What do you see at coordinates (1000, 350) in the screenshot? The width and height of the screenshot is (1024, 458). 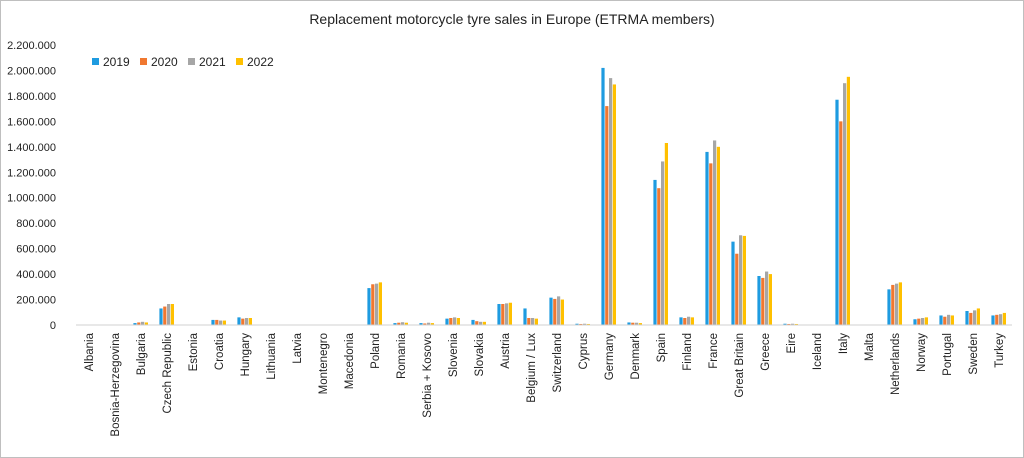 I see `x-category-label: Turkey` at bounding box center [1000, 350].